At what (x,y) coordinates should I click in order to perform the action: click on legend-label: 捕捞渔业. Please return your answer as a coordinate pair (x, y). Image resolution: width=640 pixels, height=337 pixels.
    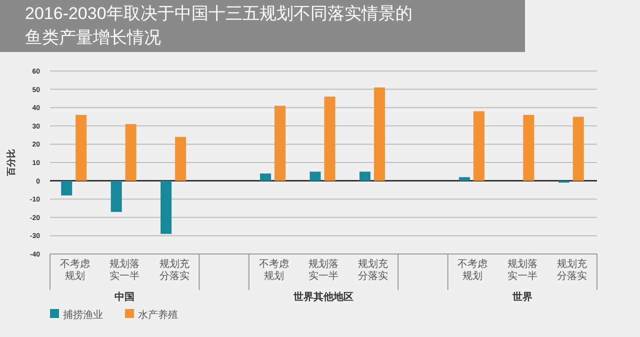
    Looking at the image, I should click on (83, 315).